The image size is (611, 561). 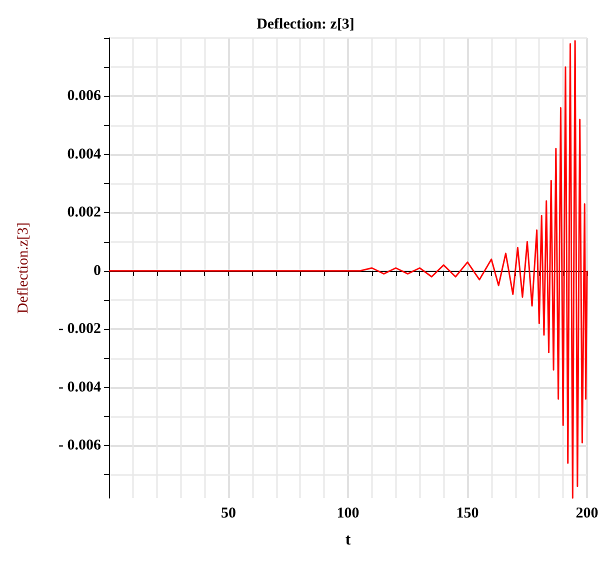 What do you see at coordinates (467, 514) in the screenshot?
I see `x-tick-label: 150` at bounding box center [467, 514].